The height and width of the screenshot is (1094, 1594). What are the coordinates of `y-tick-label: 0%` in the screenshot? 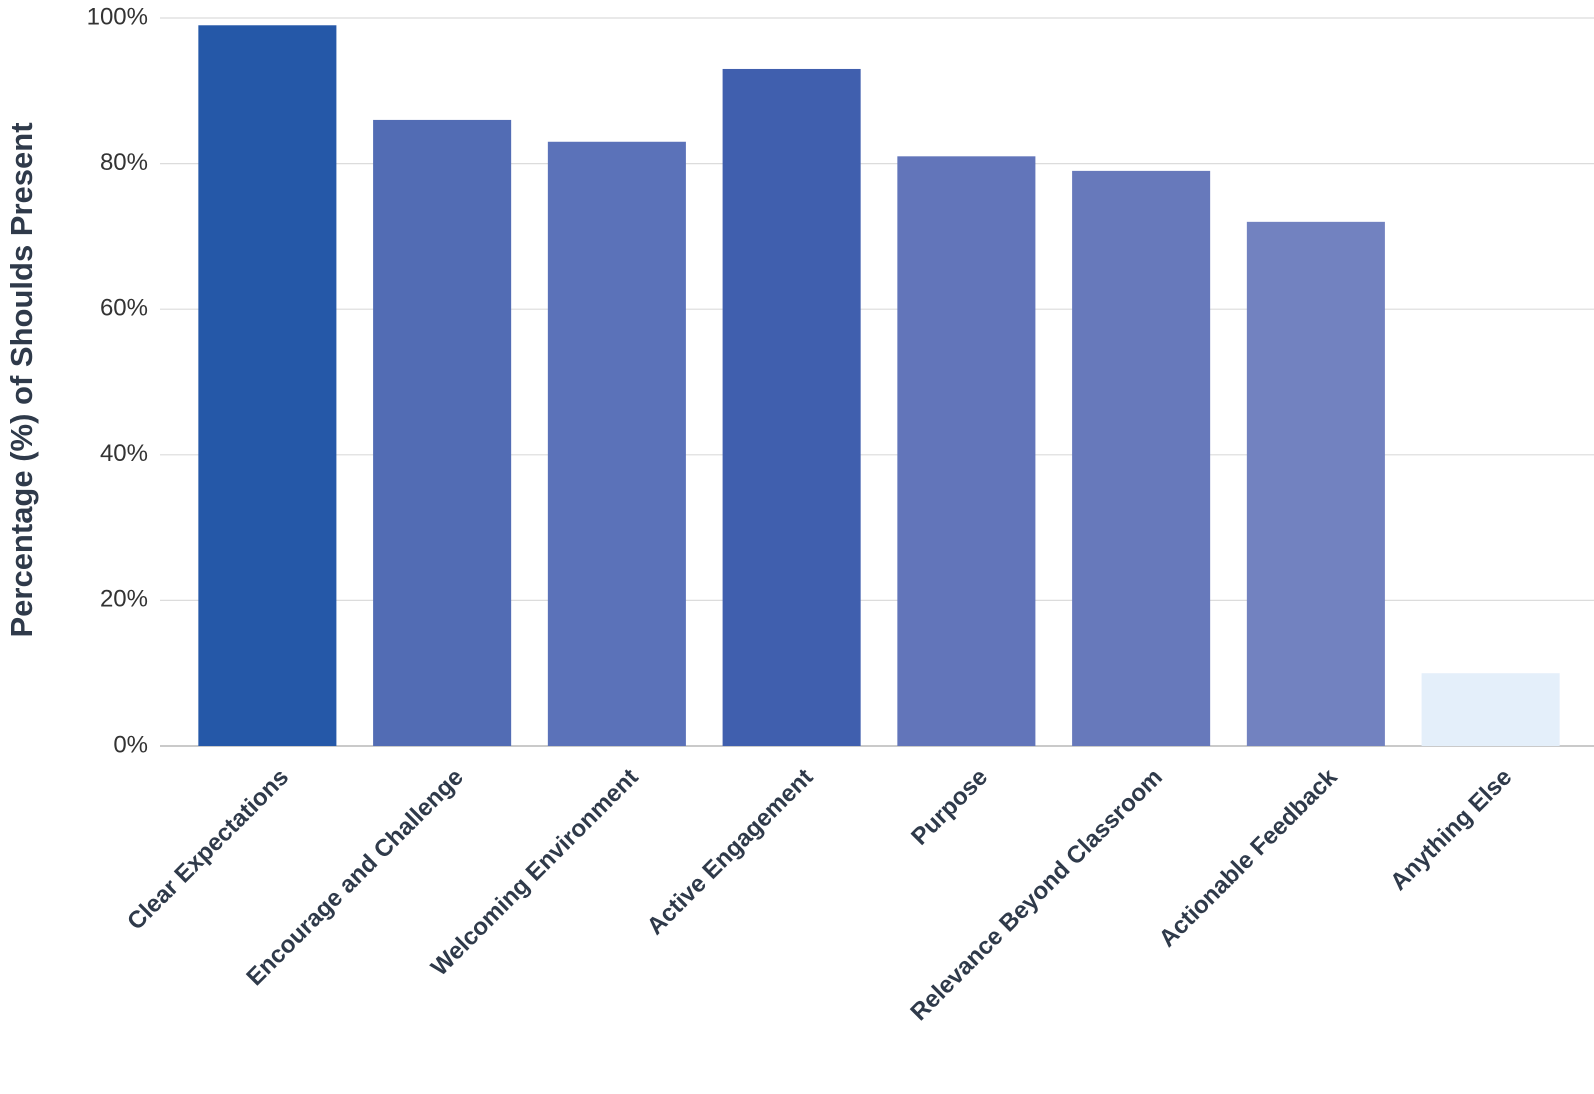 It's located at (130, 744).